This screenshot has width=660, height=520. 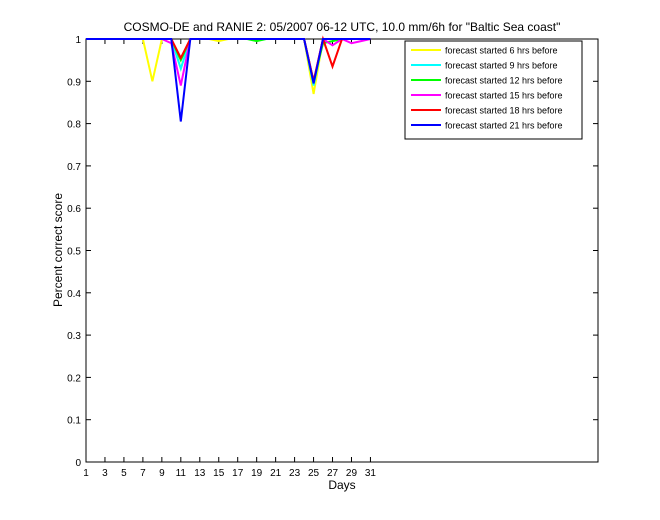 I want to click on y-tick-label: 0.8, so click(x=74, y=125).